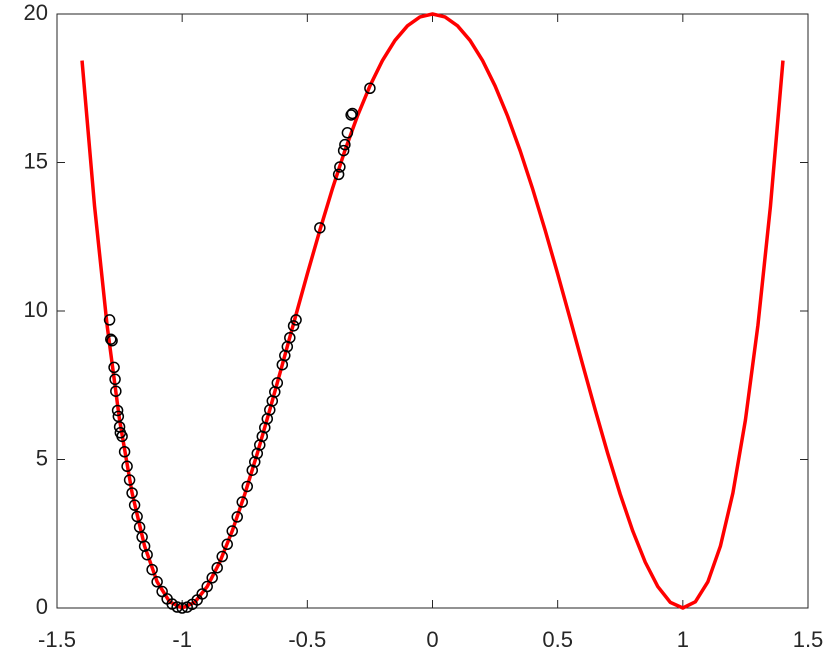 The height and width of the screenshot is (656, 830). I want to click on x-tick-label: -1, so click(182, 639).